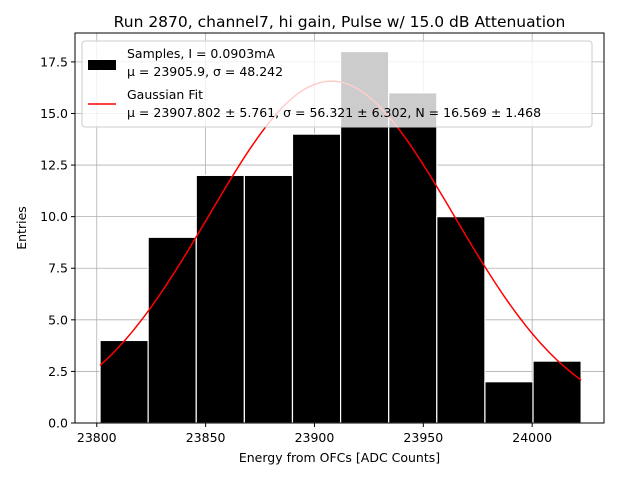 The width and height of the screenshot is (640, 480). I want to click on y-tick-label: 0.0, so click(58, 423).